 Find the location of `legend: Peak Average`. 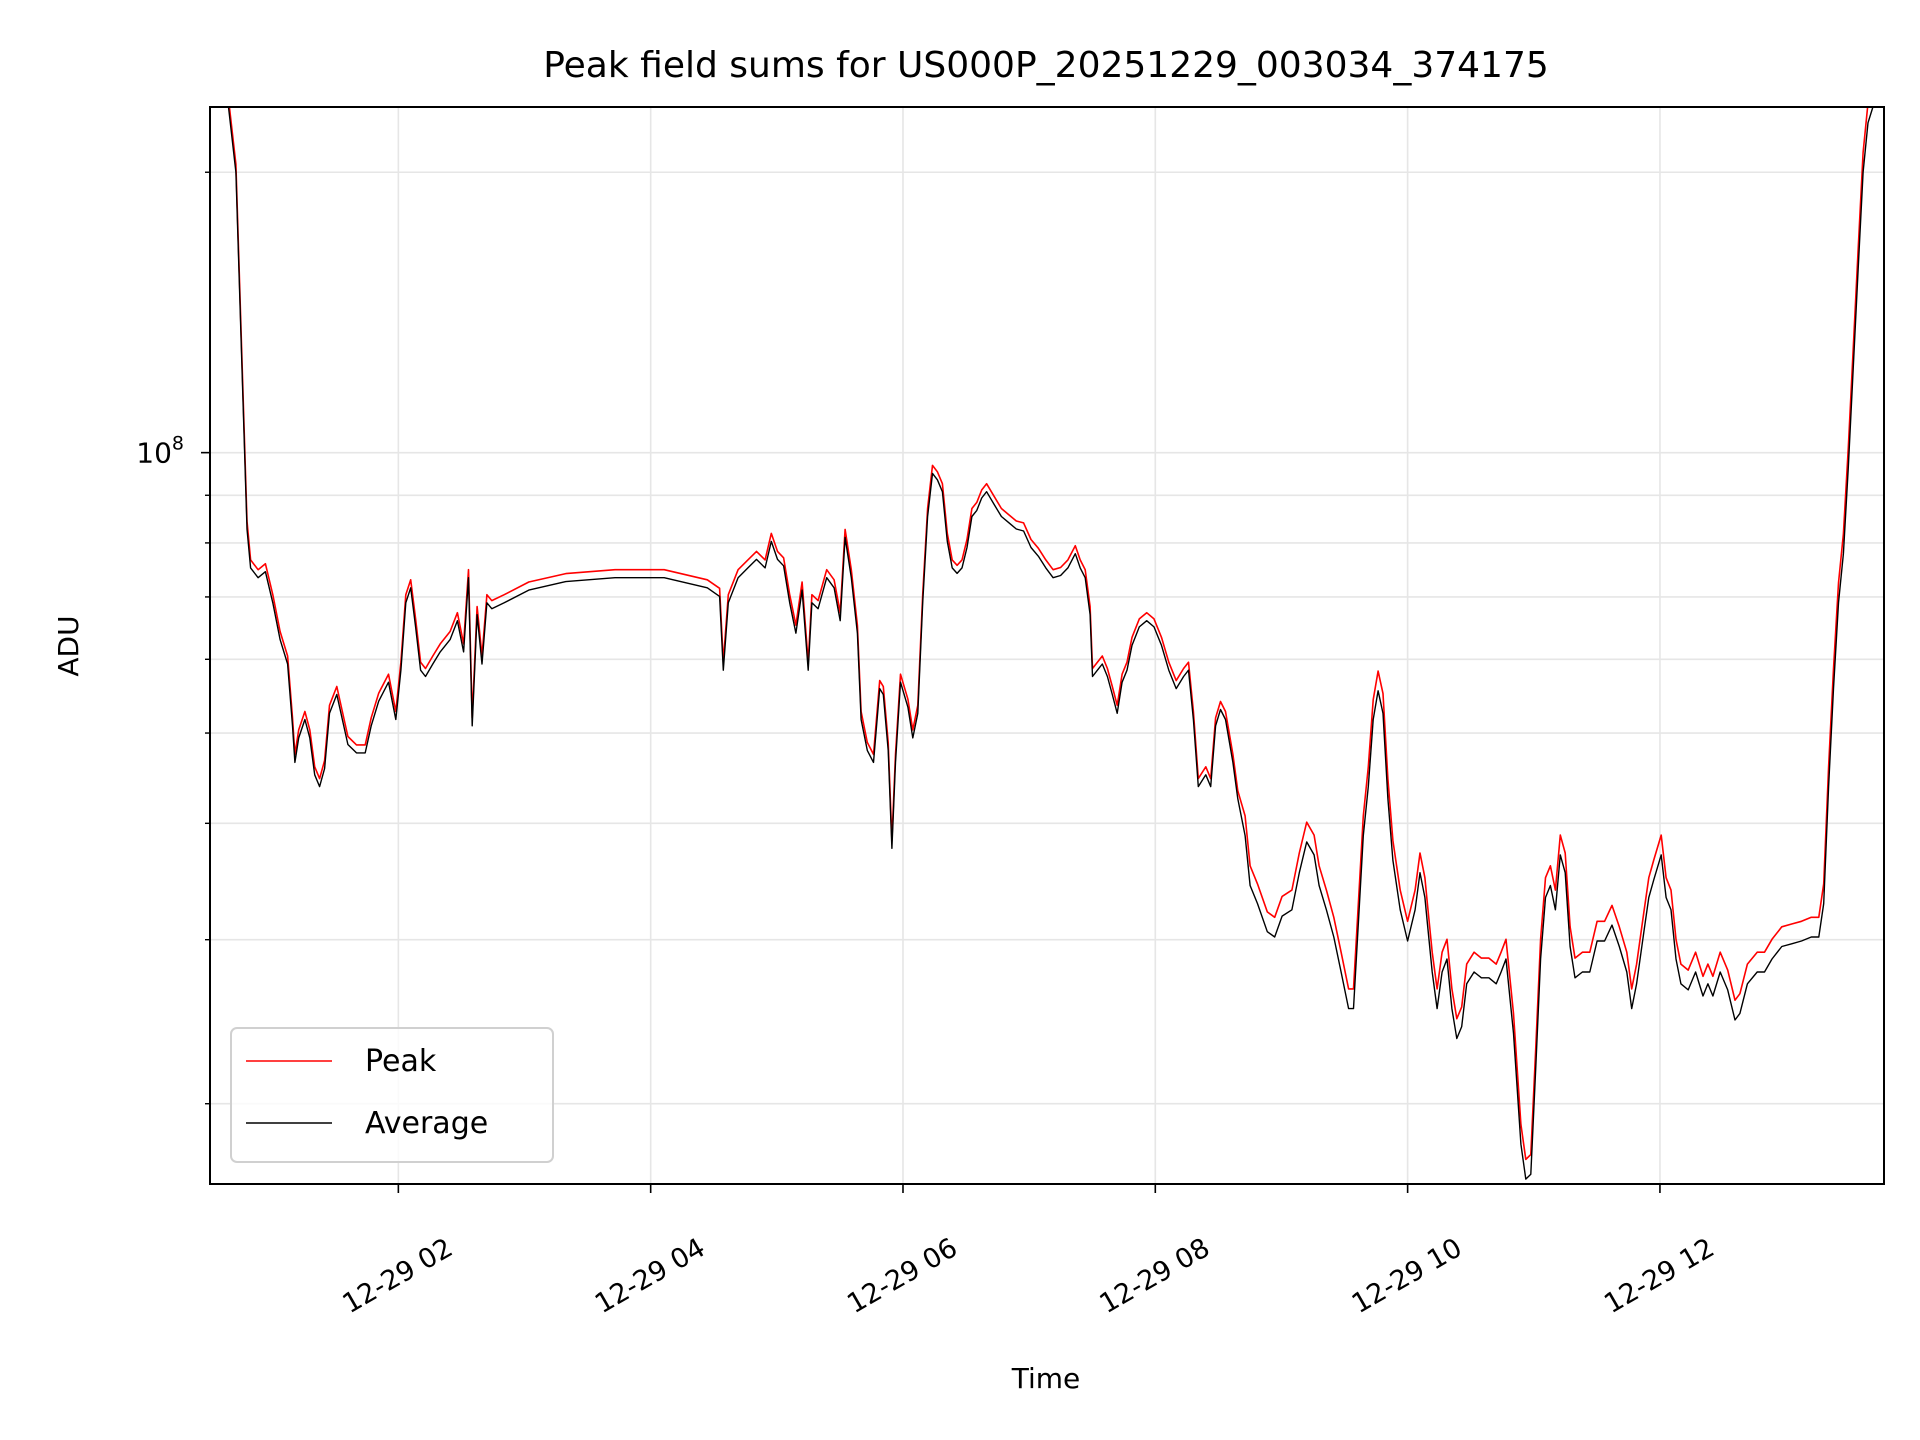

legend: Peak Average is located at coordinates (392, 1095).